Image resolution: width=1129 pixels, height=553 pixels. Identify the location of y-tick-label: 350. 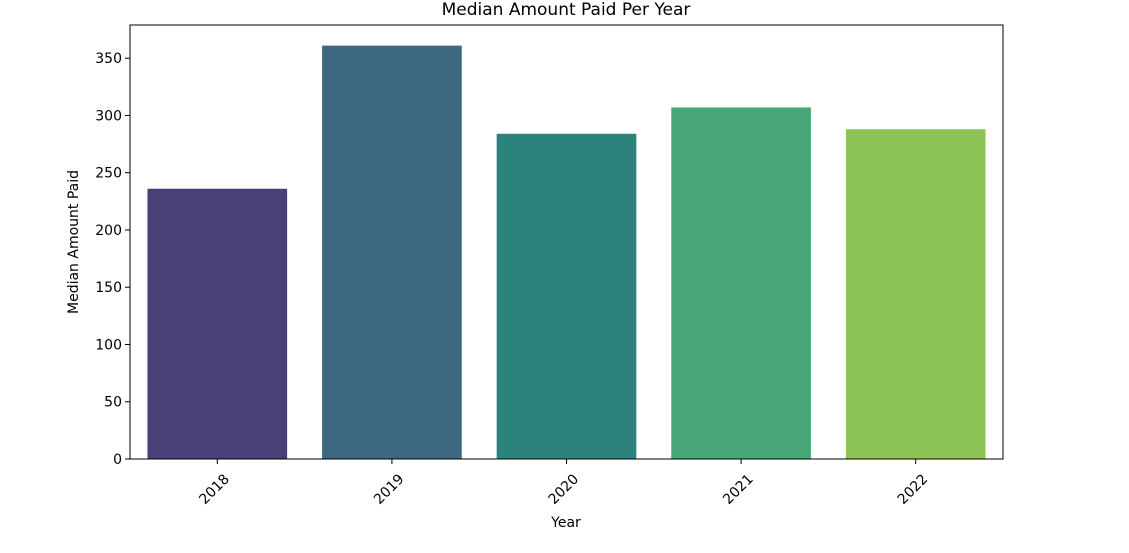
(108, 59).